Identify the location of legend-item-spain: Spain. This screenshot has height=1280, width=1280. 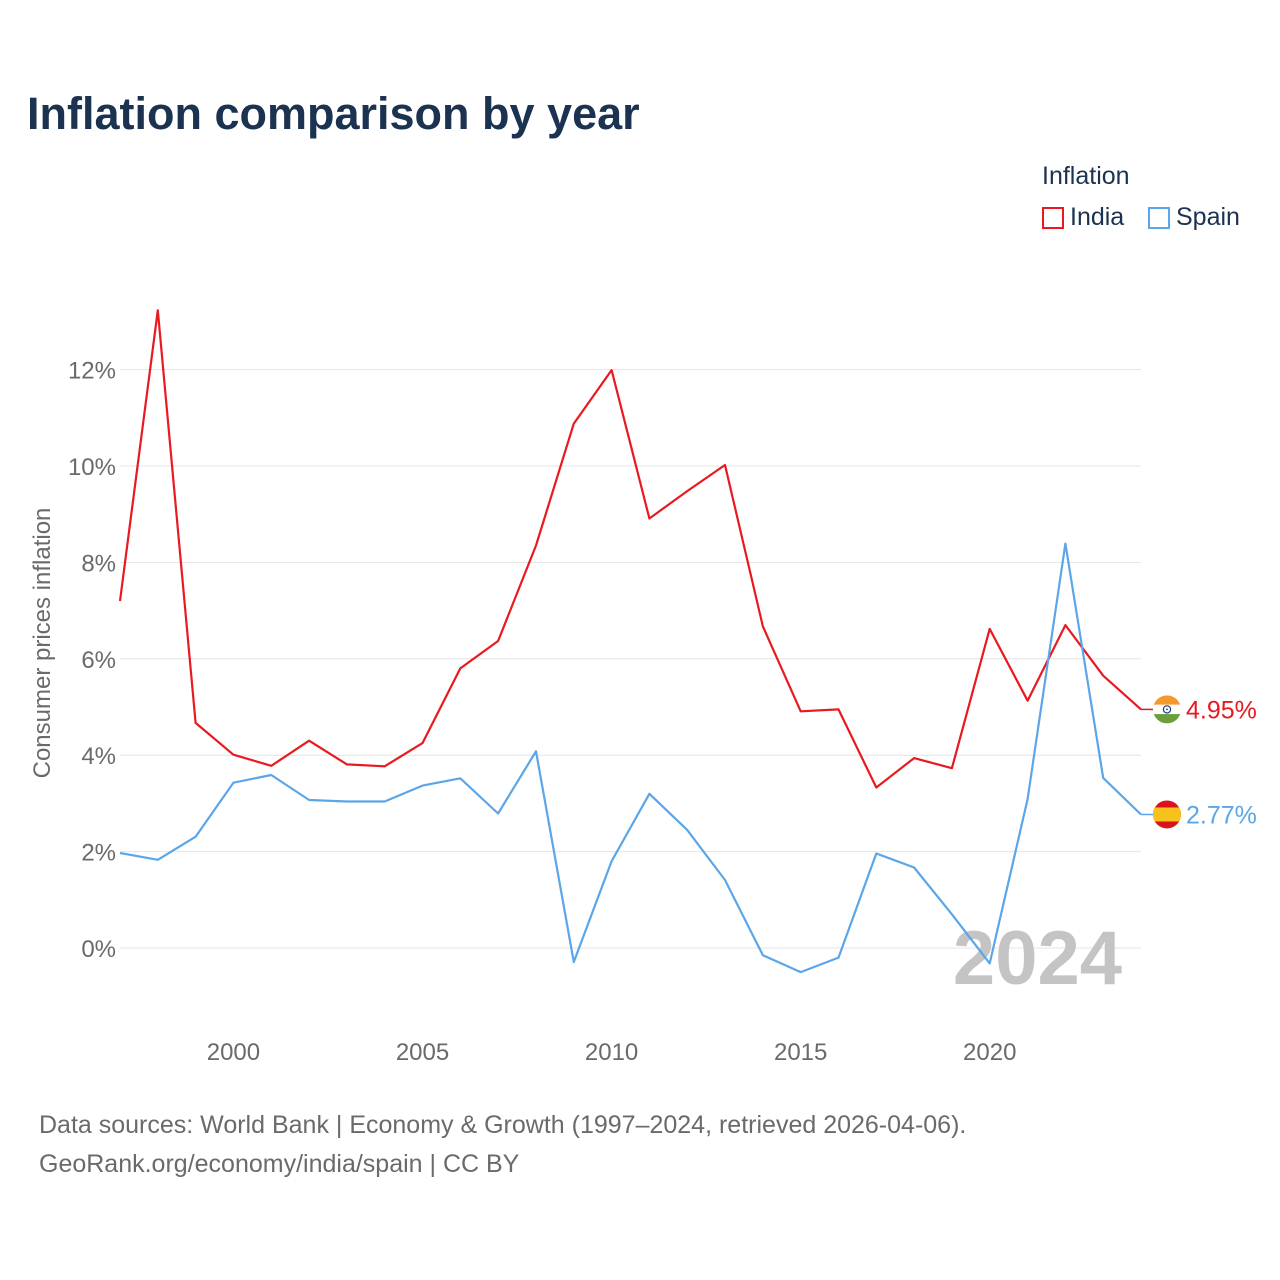
(1194, 217).